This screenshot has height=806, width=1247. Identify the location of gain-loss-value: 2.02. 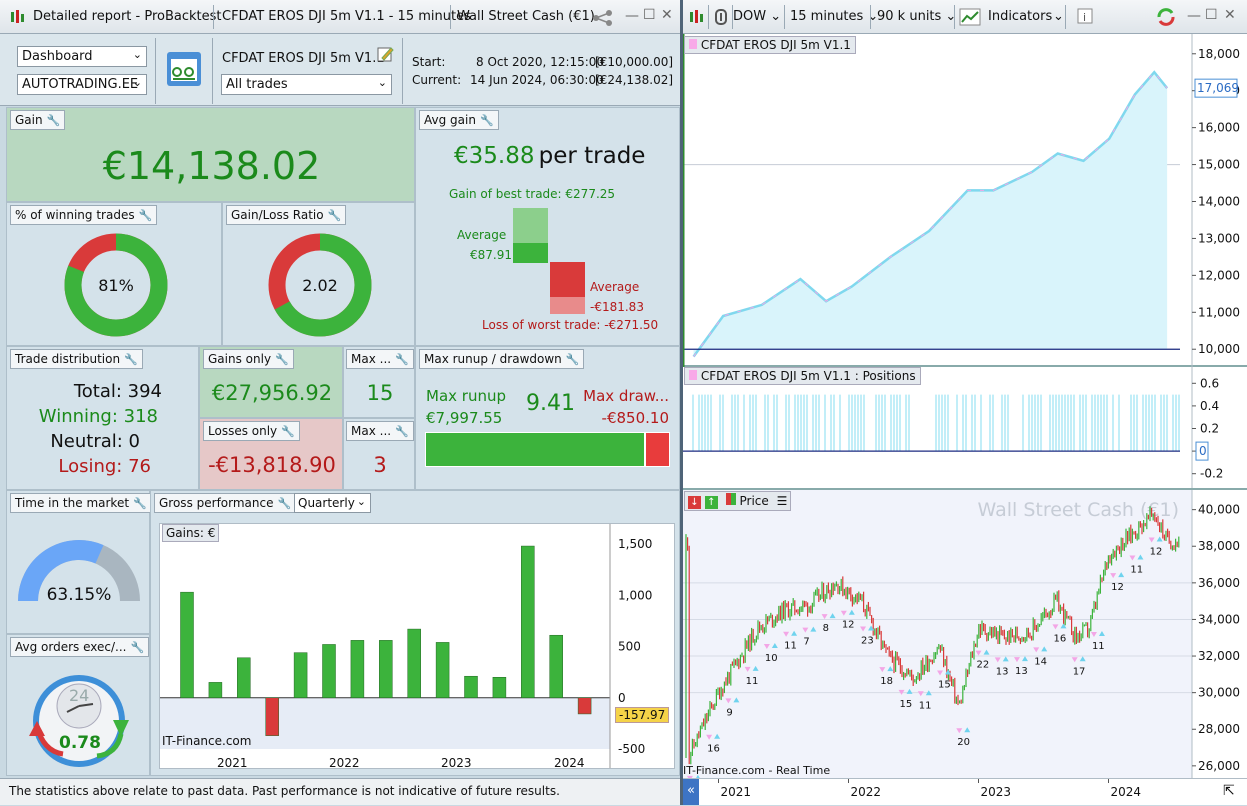
(320, 285).